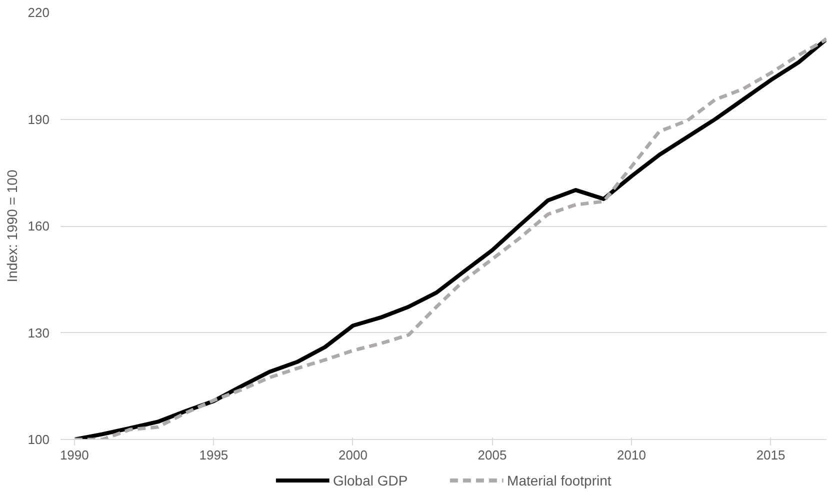 The width and height of the screenshot is (832, 502). What do you see at coordinates (631, 455) in the screenshot?
I see `x-tick-label: 2010` at bounding box center [631, 455].